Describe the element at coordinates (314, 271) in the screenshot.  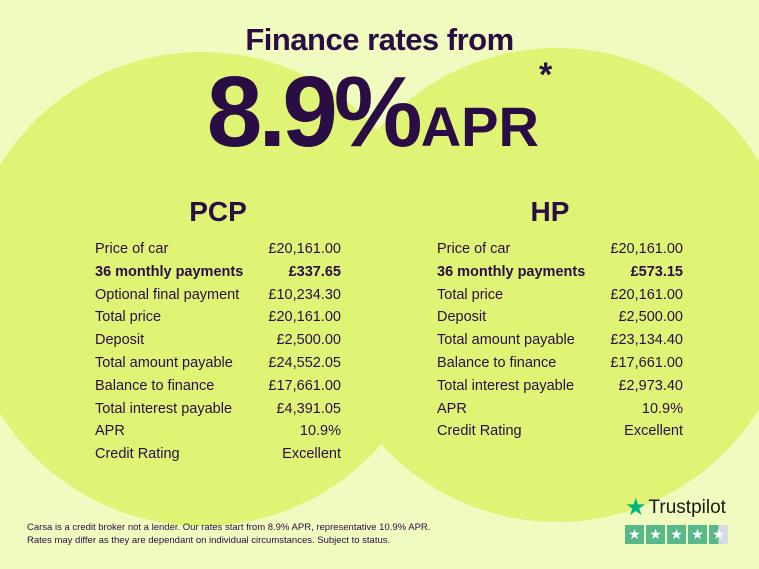
I see `row-value: £337.65` at that location.